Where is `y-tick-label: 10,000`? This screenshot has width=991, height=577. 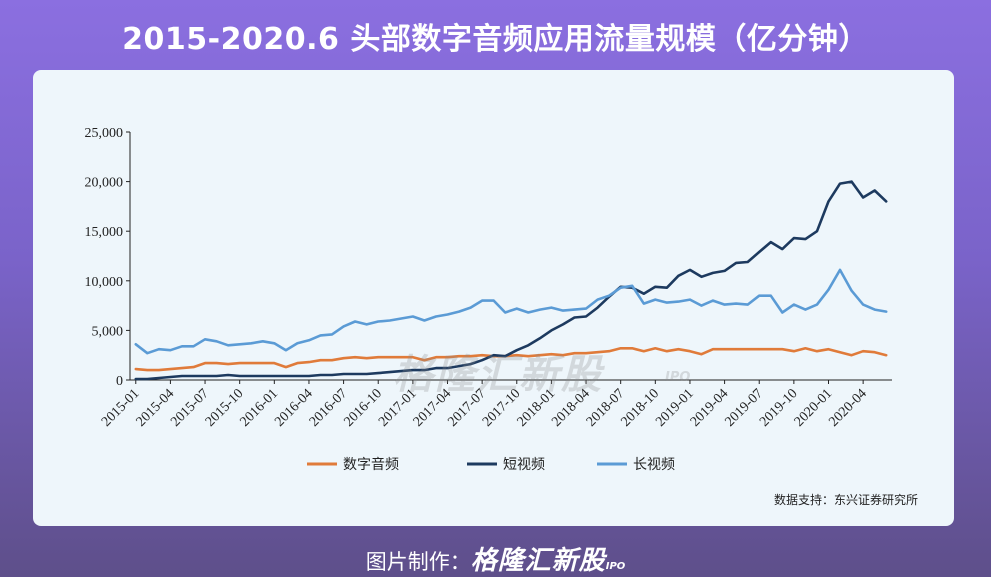
y-tick-label: 10,000 is located at coordinates (104, 282).